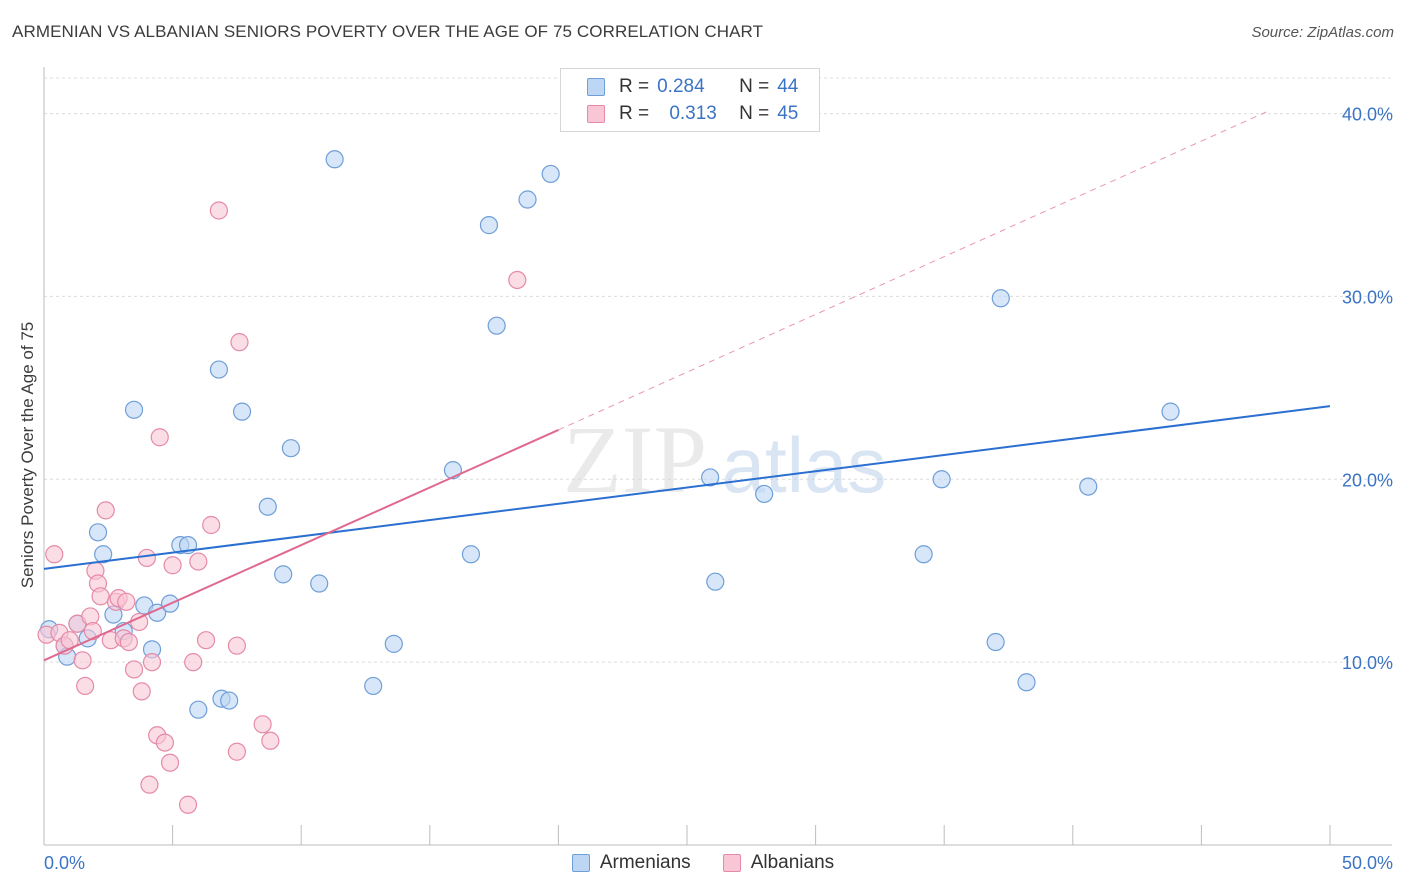 The image size is (1406, 892). Describe the element at coordinates (1367, 297) in the screenshot. I see `y-tick-label: 30.0%` at that location.